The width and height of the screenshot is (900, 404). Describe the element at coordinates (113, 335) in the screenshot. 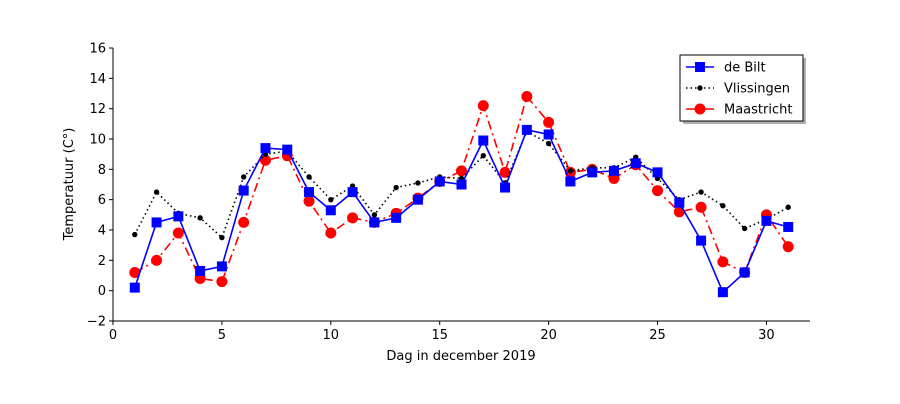

I see `x-tick-label: 0` at that location.